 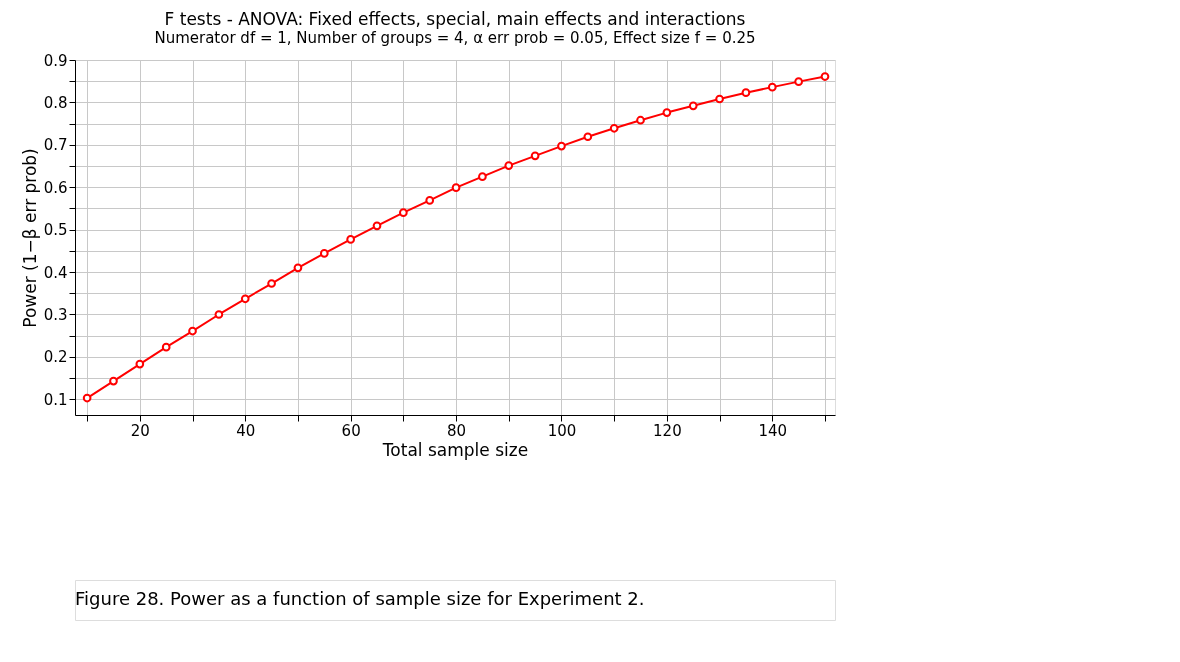 What do you see at coordinates (55, 272) in the screenshot?
I see `y-tick-label: 0.4` at bounding box center [55, 272].